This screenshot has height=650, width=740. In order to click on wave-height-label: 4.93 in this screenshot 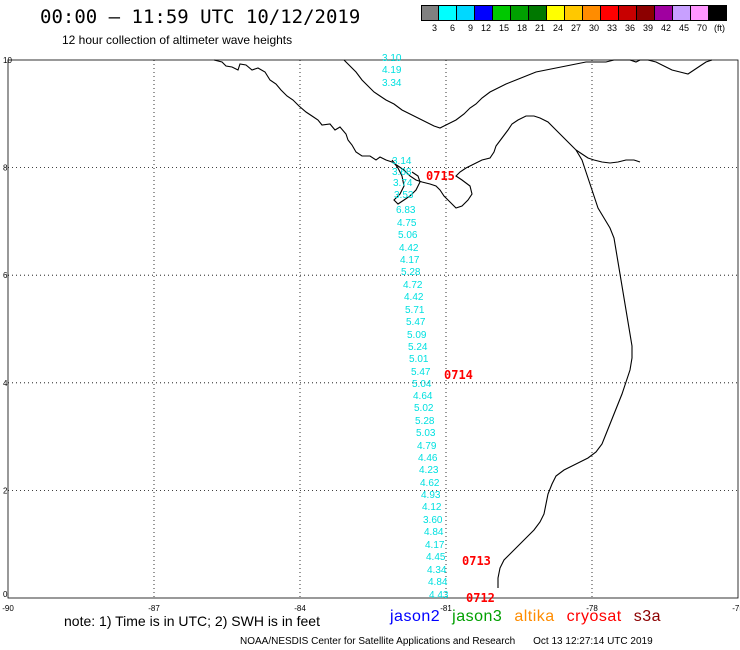, I will do `click(431, 495)`.